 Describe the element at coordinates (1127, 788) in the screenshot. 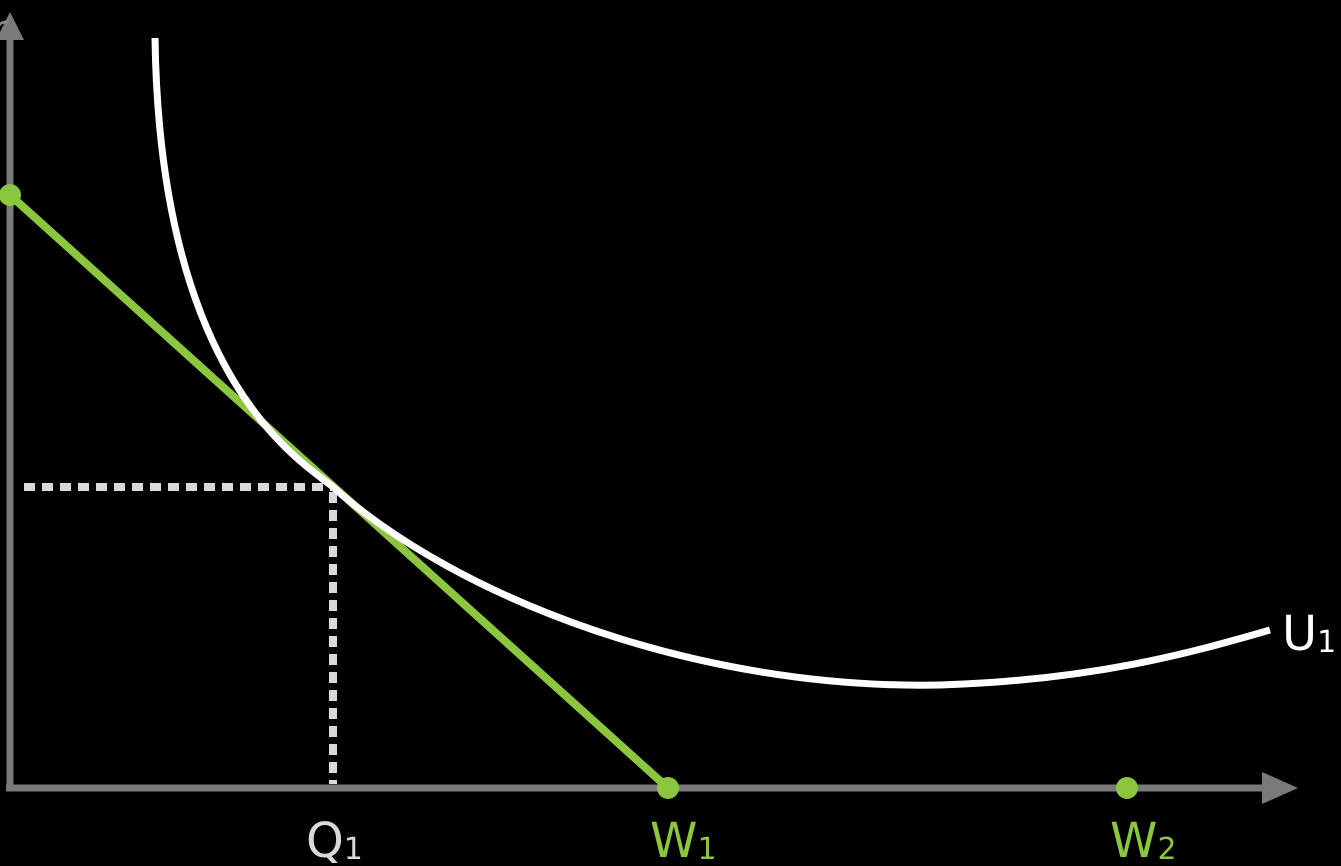

I see `w2-point` at that location.